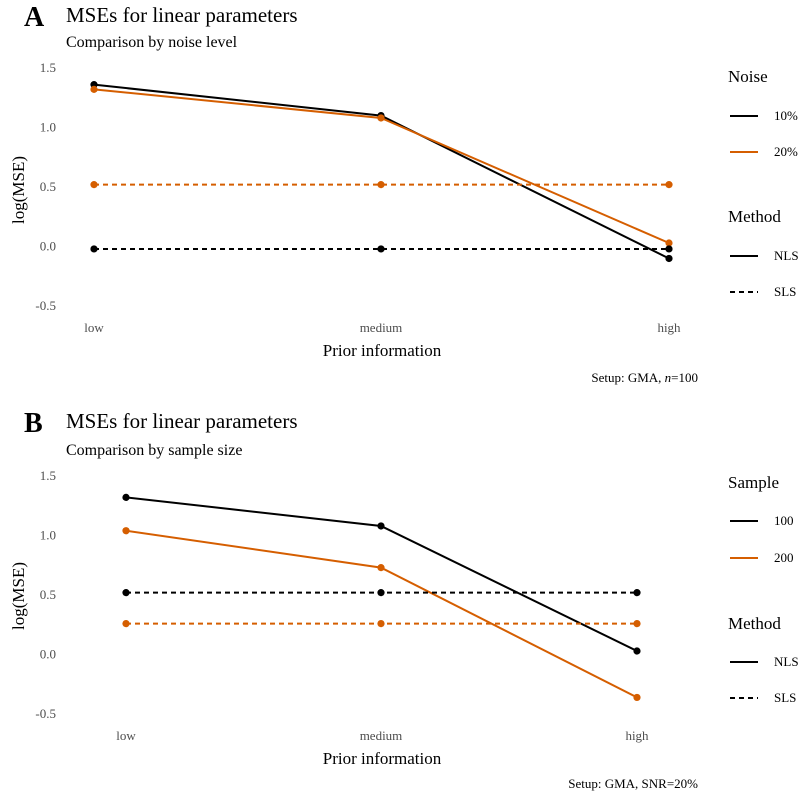 The image size is (801, 796). What do you see at coordinates (381, 574) in the screenshot?
I see `series-line` at bounding box center [381, 574].